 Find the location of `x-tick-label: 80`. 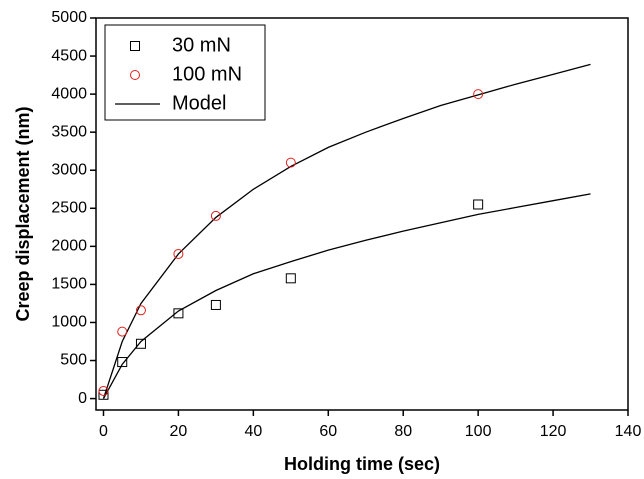

x-tick-label: 80 is located at coordinates (403, 431).